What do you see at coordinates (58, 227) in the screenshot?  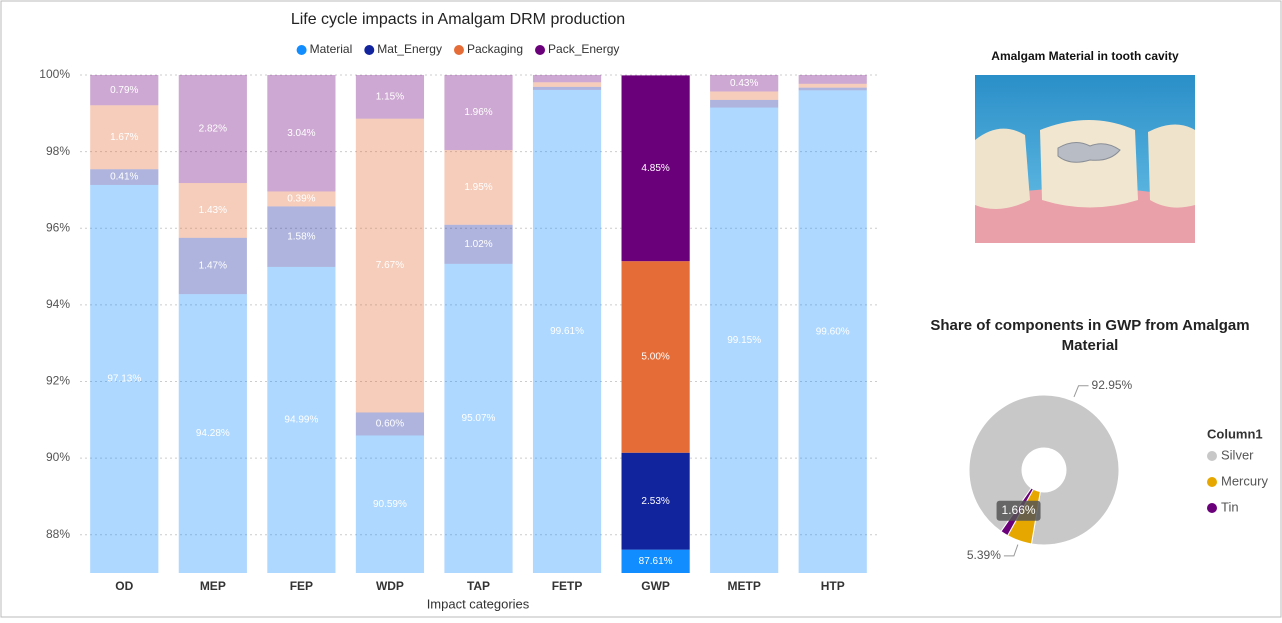 I see `y-tick-label: 96%` at bounding box center [58, 227].